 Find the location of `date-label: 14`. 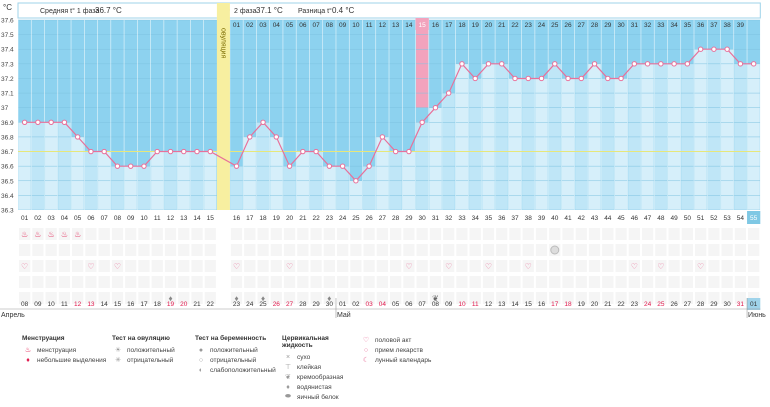

date-label: 14 is located at coordinates (515, 304).